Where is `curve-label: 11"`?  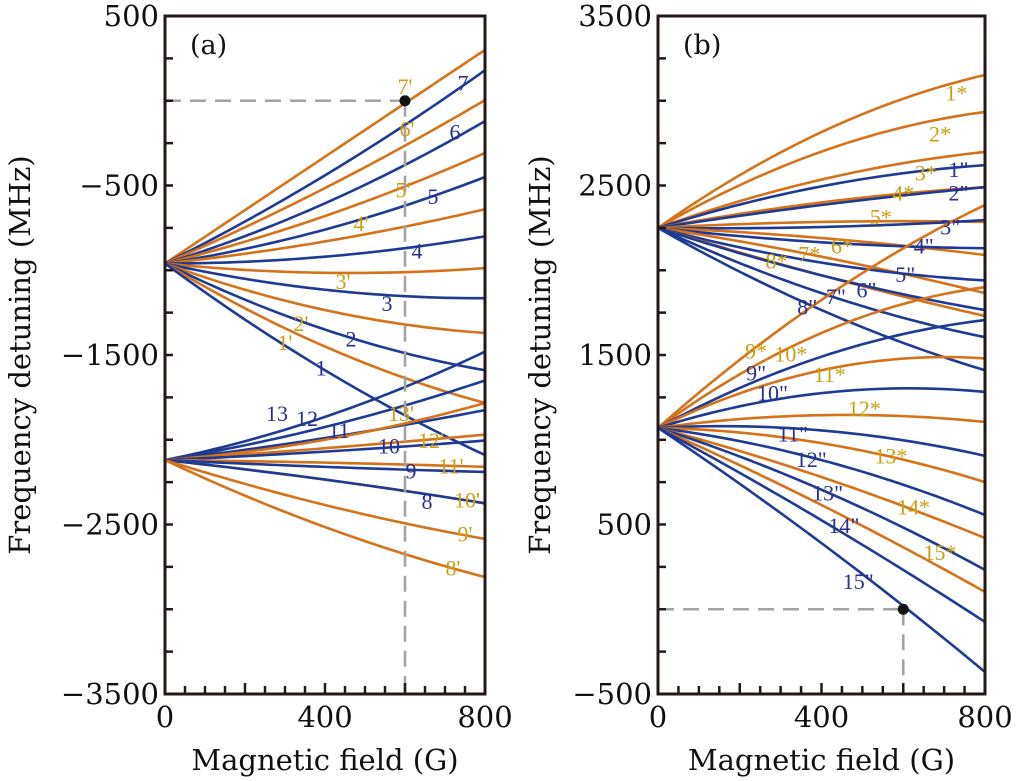
curve-label: 11" is located at coordinates (793, 433).